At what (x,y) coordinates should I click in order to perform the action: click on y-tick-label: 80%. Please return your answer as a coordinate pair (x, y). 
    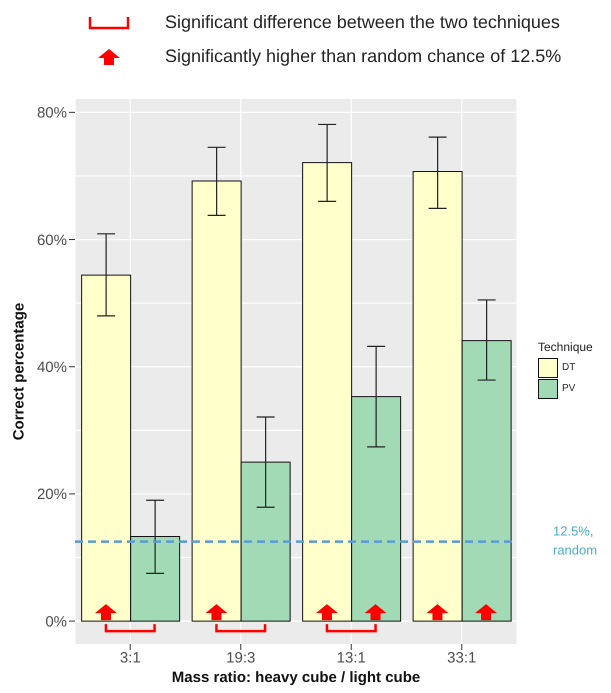
    Looking at the image, I should click on (51, 113).